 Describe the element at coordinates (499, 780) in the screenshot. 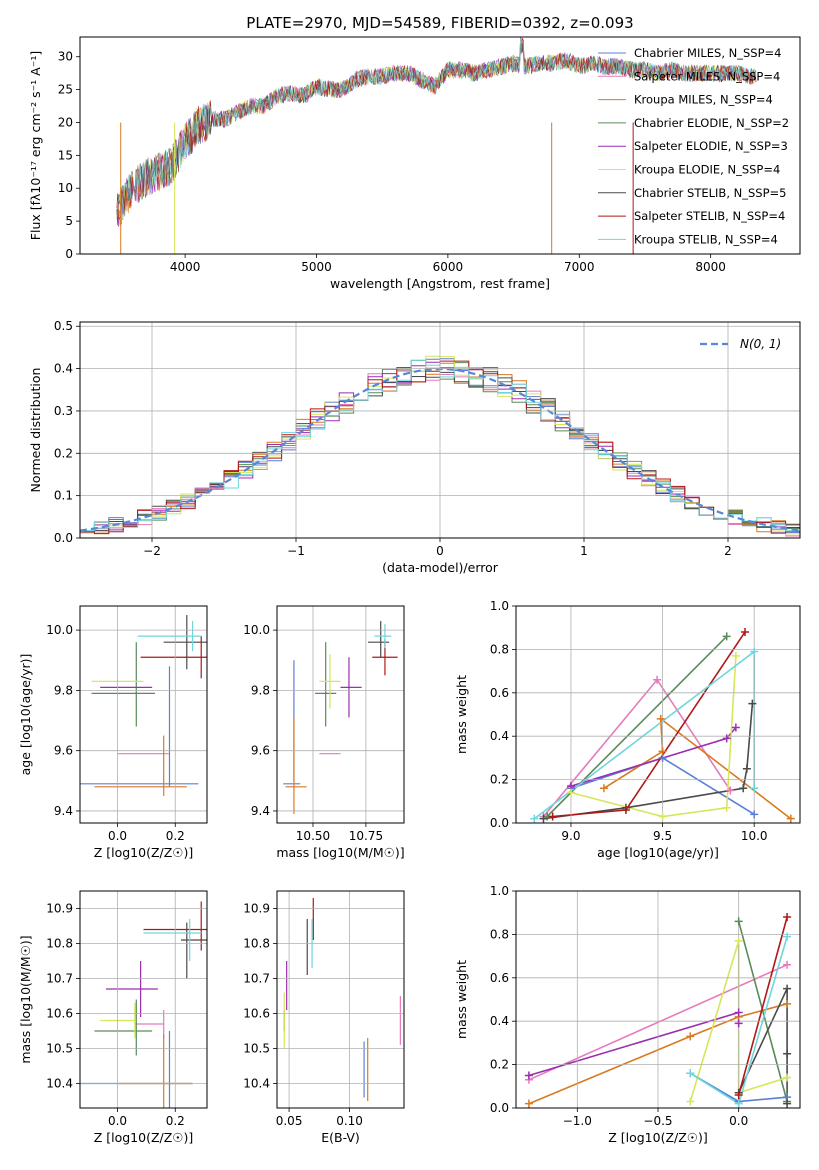

I see `y-tick-label: 0.2` at that location.